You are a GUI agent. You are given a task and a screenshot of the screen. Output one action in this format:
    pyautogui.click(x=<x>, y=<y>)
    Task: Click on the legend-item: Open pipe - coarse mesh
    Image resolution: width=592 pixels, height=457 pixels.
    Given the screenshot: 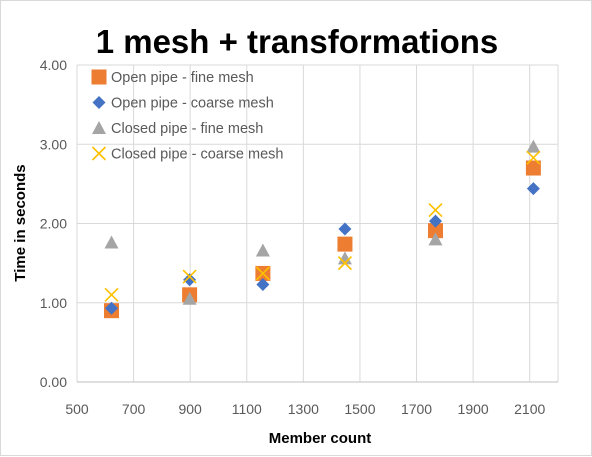 What is the action you would take?
    pyautogui.click(x=183, y=104)
    